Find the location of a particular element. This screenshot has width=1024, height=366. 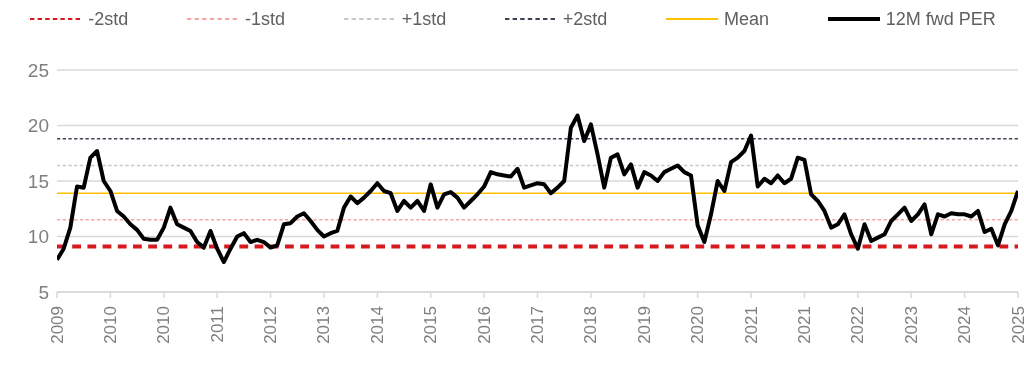

x-tick-label: 2012 is located at coordinates (271, 325).